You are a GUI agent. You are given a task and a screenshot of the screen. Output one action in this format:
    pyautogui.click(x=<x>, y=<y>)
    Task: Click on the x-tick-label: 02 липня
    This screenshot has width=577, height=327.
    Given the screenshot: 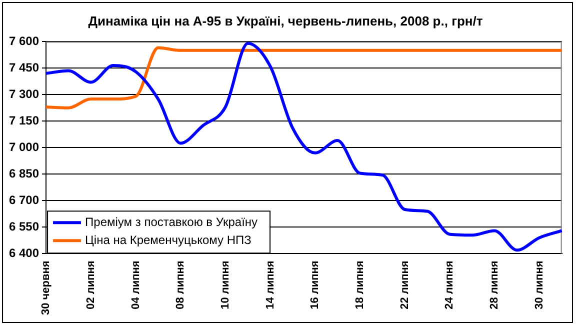 What is the action you would take?
    pyautogui.click(x=90, y=285)
    